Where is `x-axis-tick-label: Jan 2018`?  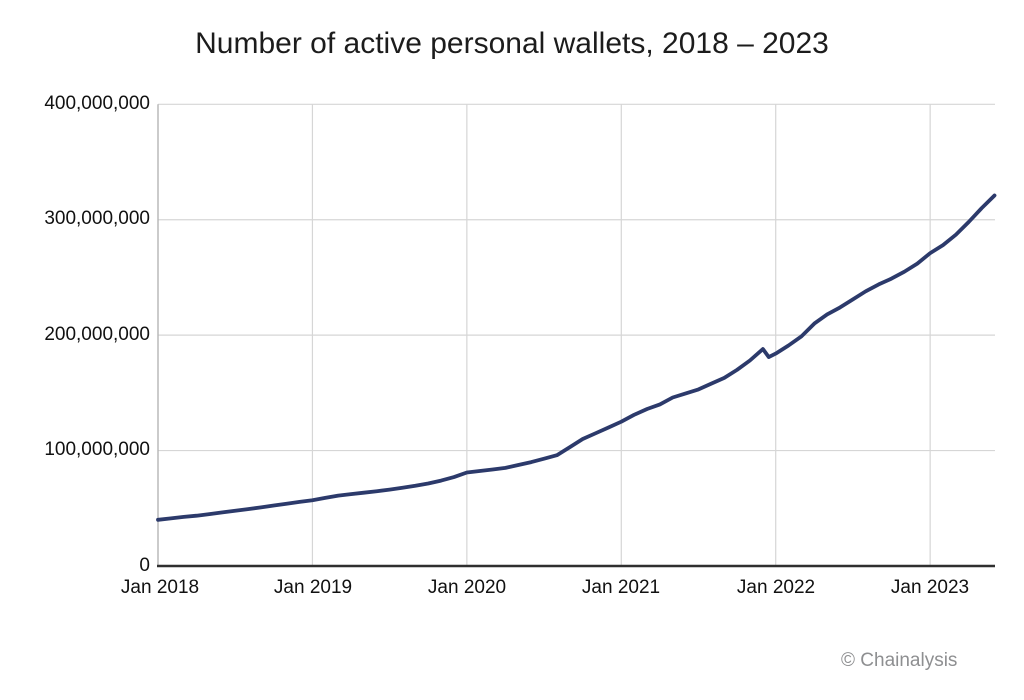
x-axis-tick-label: Jan 2018 is located at coordinates (160, 587).